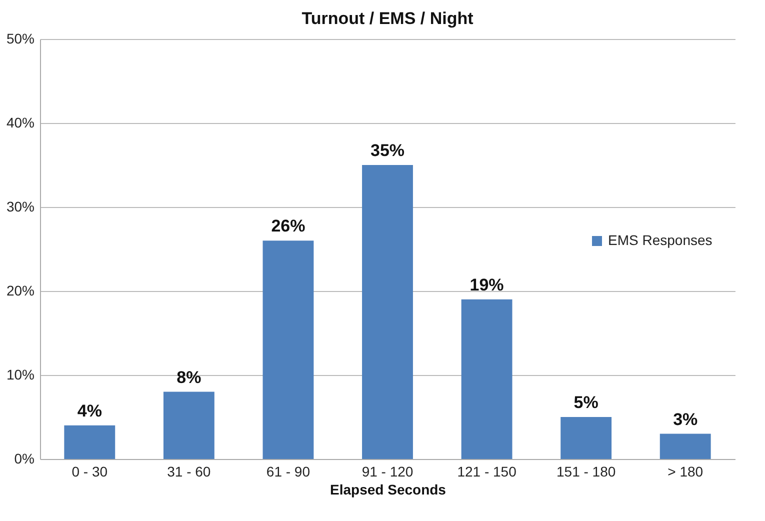  I want to click on x-tick-label: 0 - 30, so click(90, 472).